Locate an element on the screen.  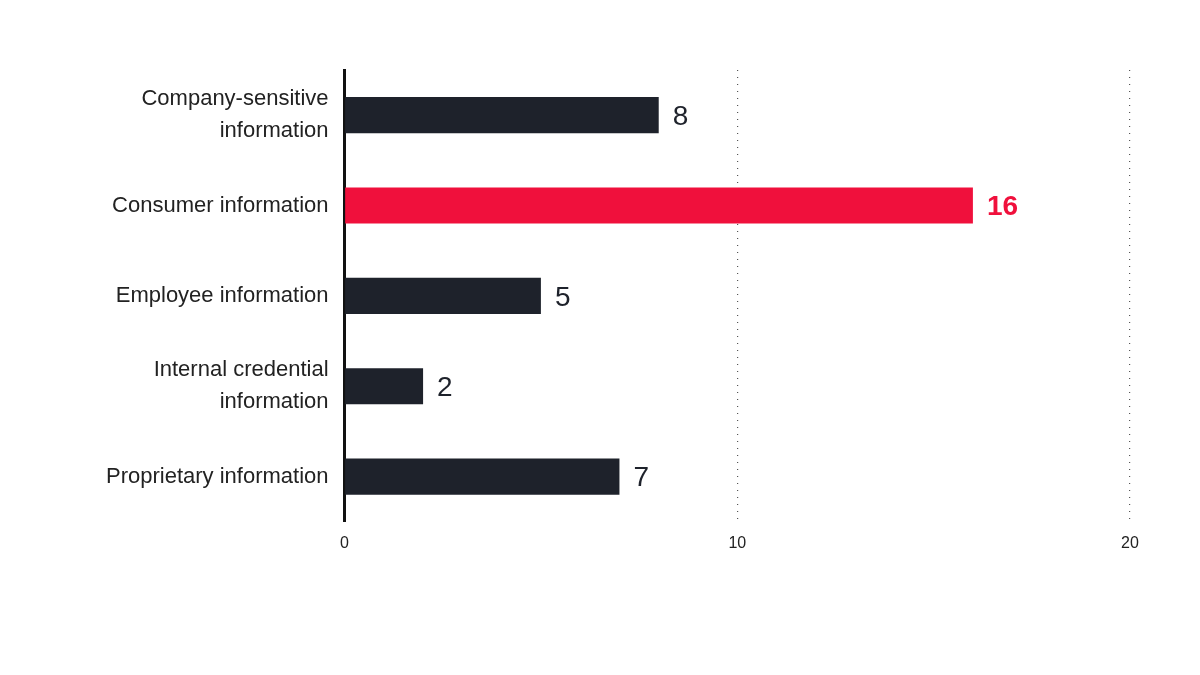
data-label: 5 is located at coordinates (562, 296).